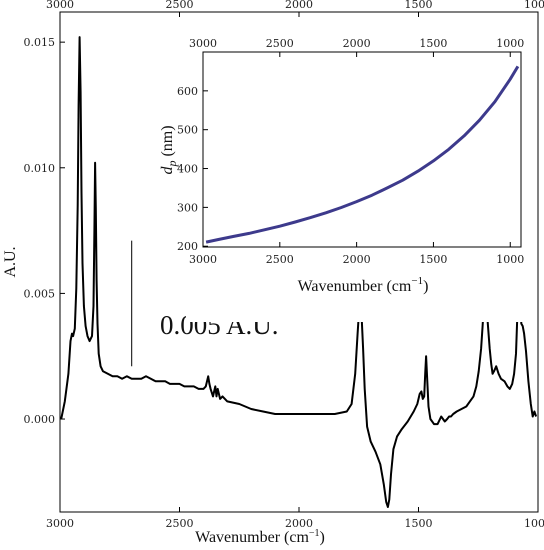 The image size is (544, 550). What do you see at coordinates (187, 246) in the screenshot?
I see `y-tick-label: 200` at bounding box center [187, 246].